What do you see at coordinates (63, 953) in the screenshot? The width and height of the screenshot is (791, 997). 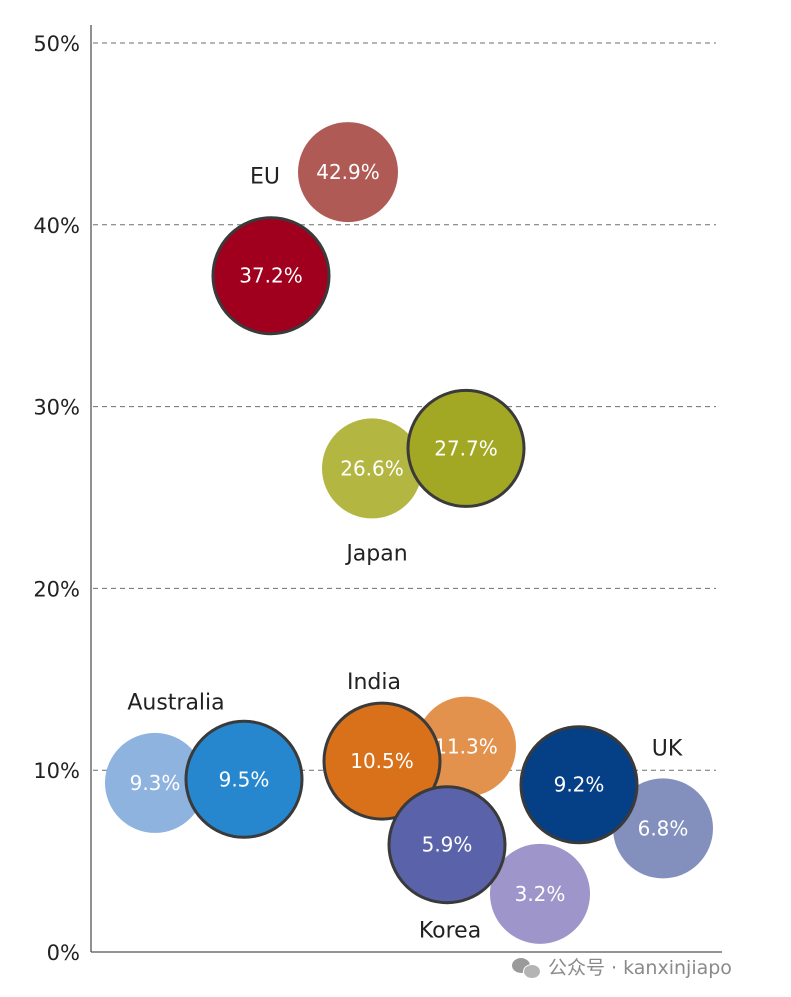 I see `y-tick-label: 0%` at bounding box center [63, 953].